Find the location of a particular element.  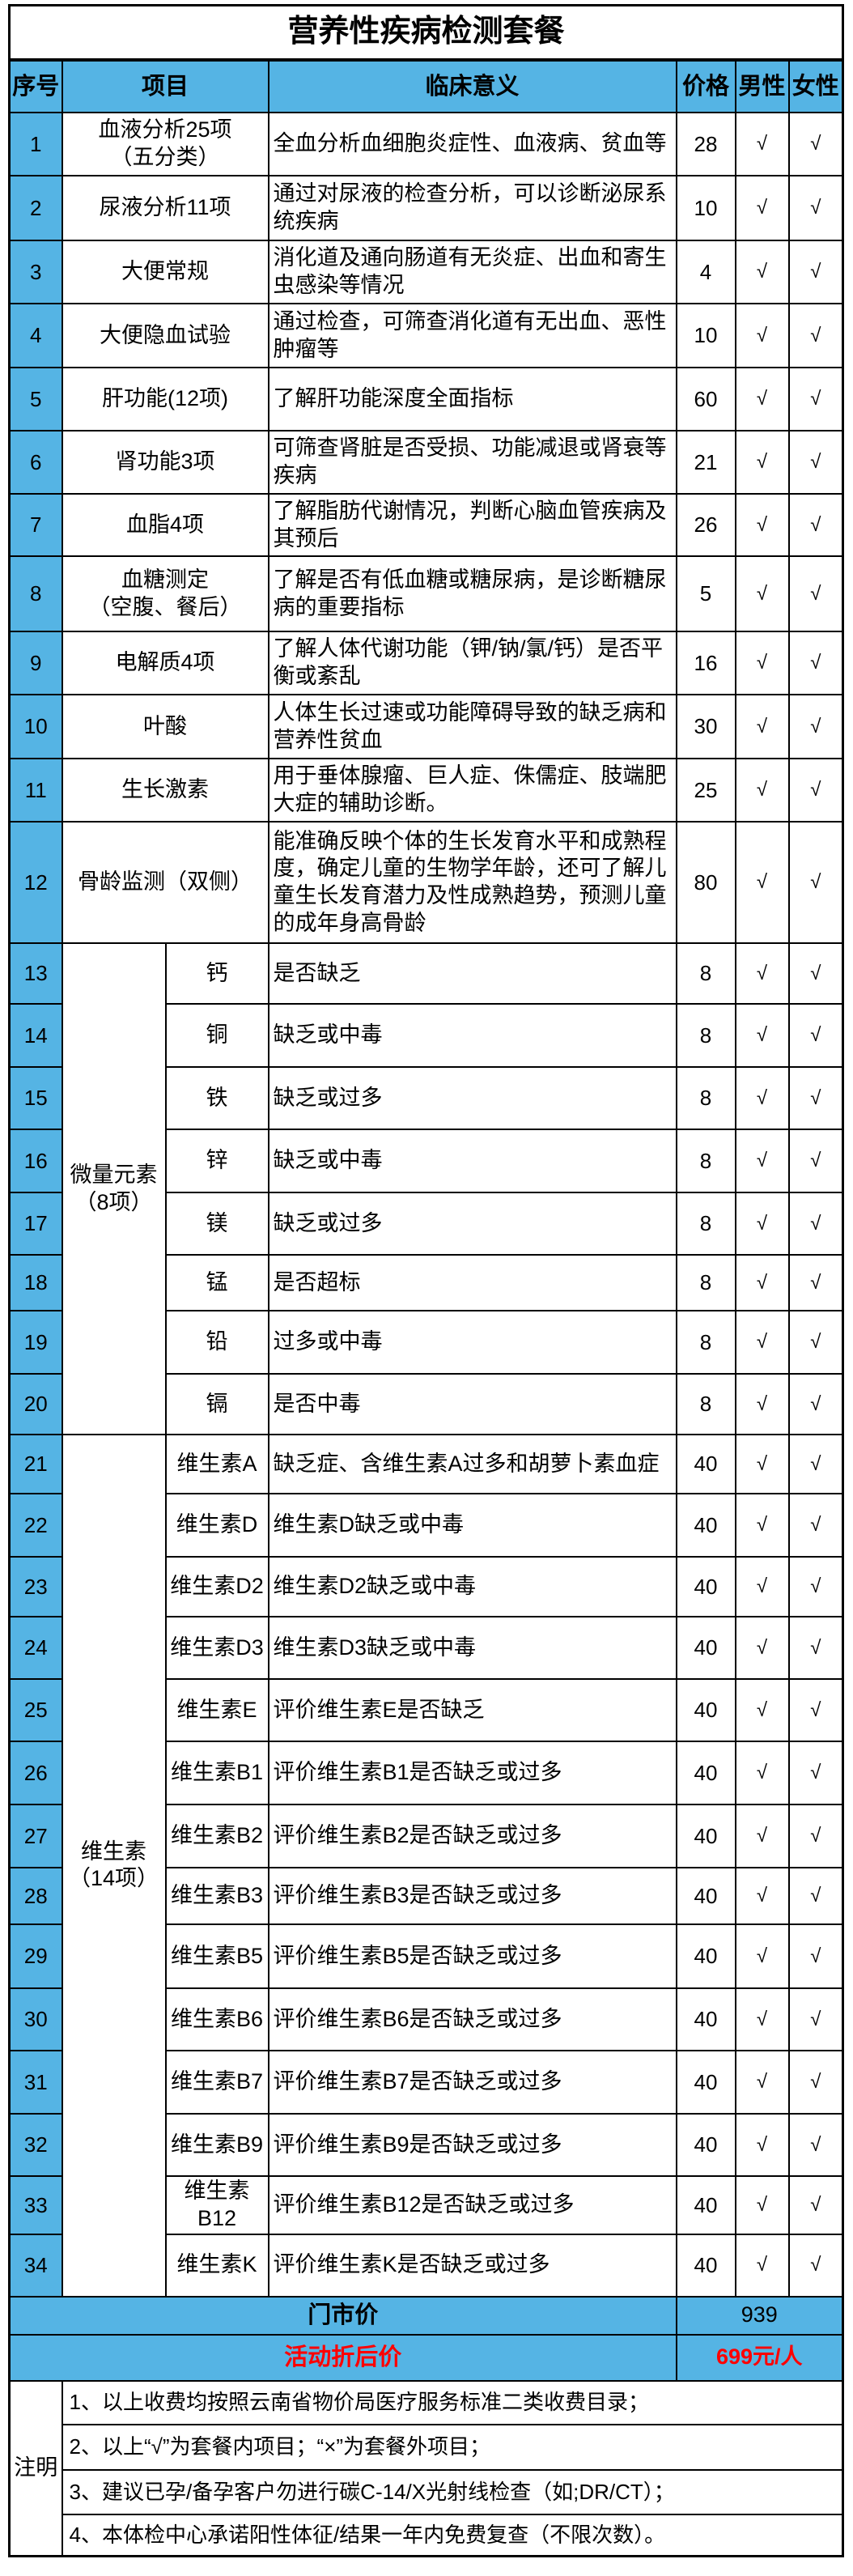

row-no: 5 is located at coordinates (35, 399).